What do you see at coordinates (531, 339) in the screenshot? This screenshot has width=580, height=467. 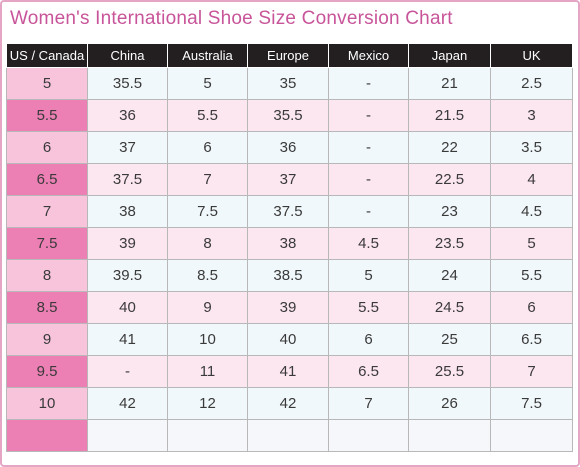 I see `cell-uk: 6.5` at bounding box center [531, 339].